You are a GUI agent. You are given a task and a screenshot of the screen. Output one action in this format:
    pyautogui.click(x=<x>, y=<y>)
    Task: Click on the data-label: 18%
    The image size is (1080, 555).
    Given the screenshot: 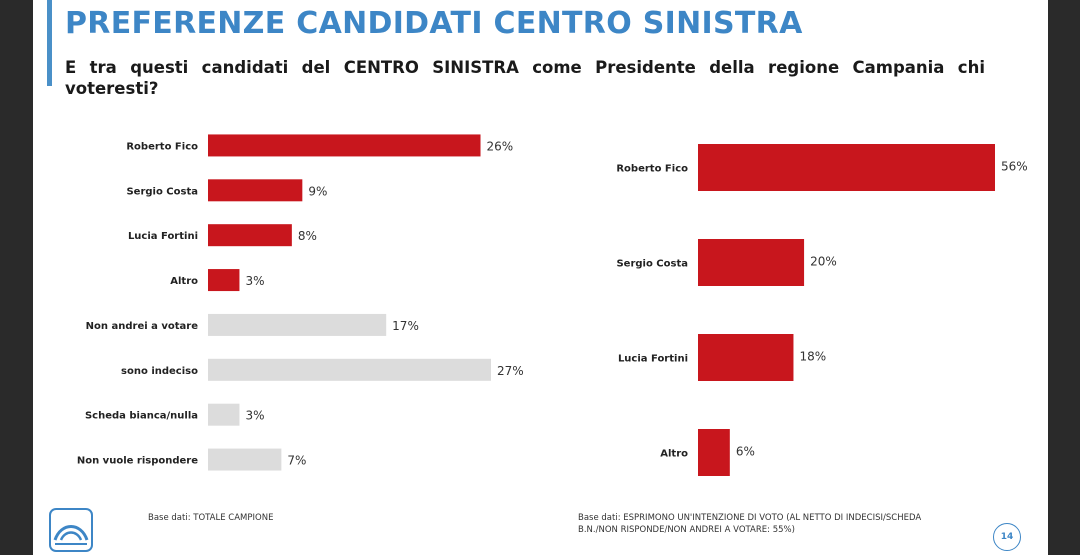 What is the action you would take?
    pyautogui.click(x=812, y=357)
    